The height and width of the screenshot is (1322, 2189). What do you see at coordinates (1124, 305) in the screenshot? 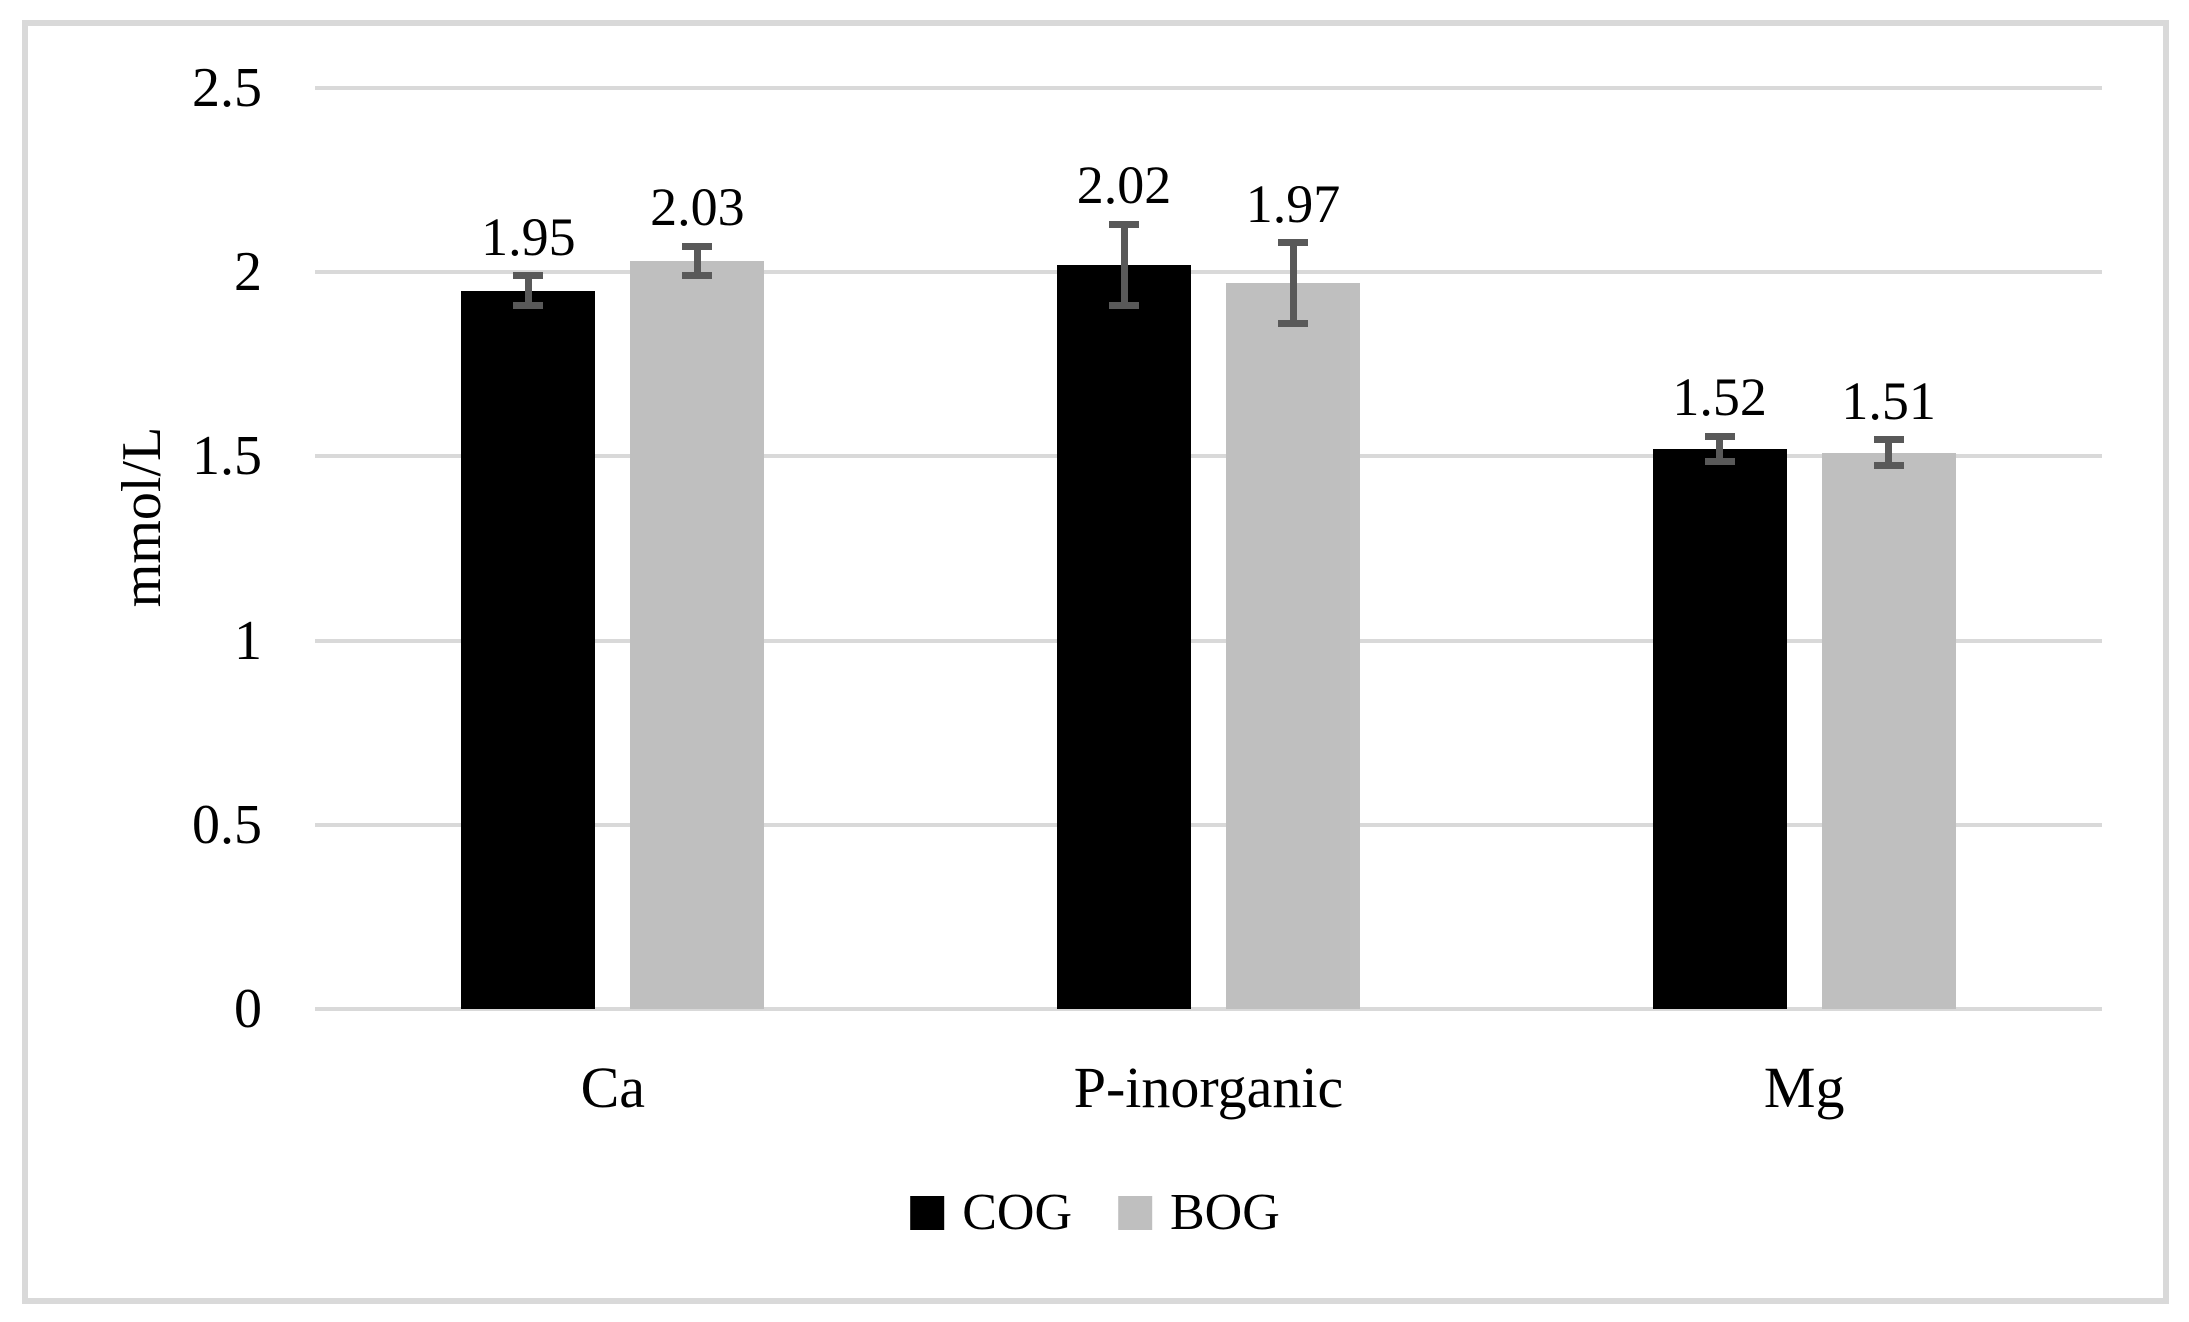
I see `error-bar-cap-bottom-cog-p-inorganic` at bounding box center [1124, 305].